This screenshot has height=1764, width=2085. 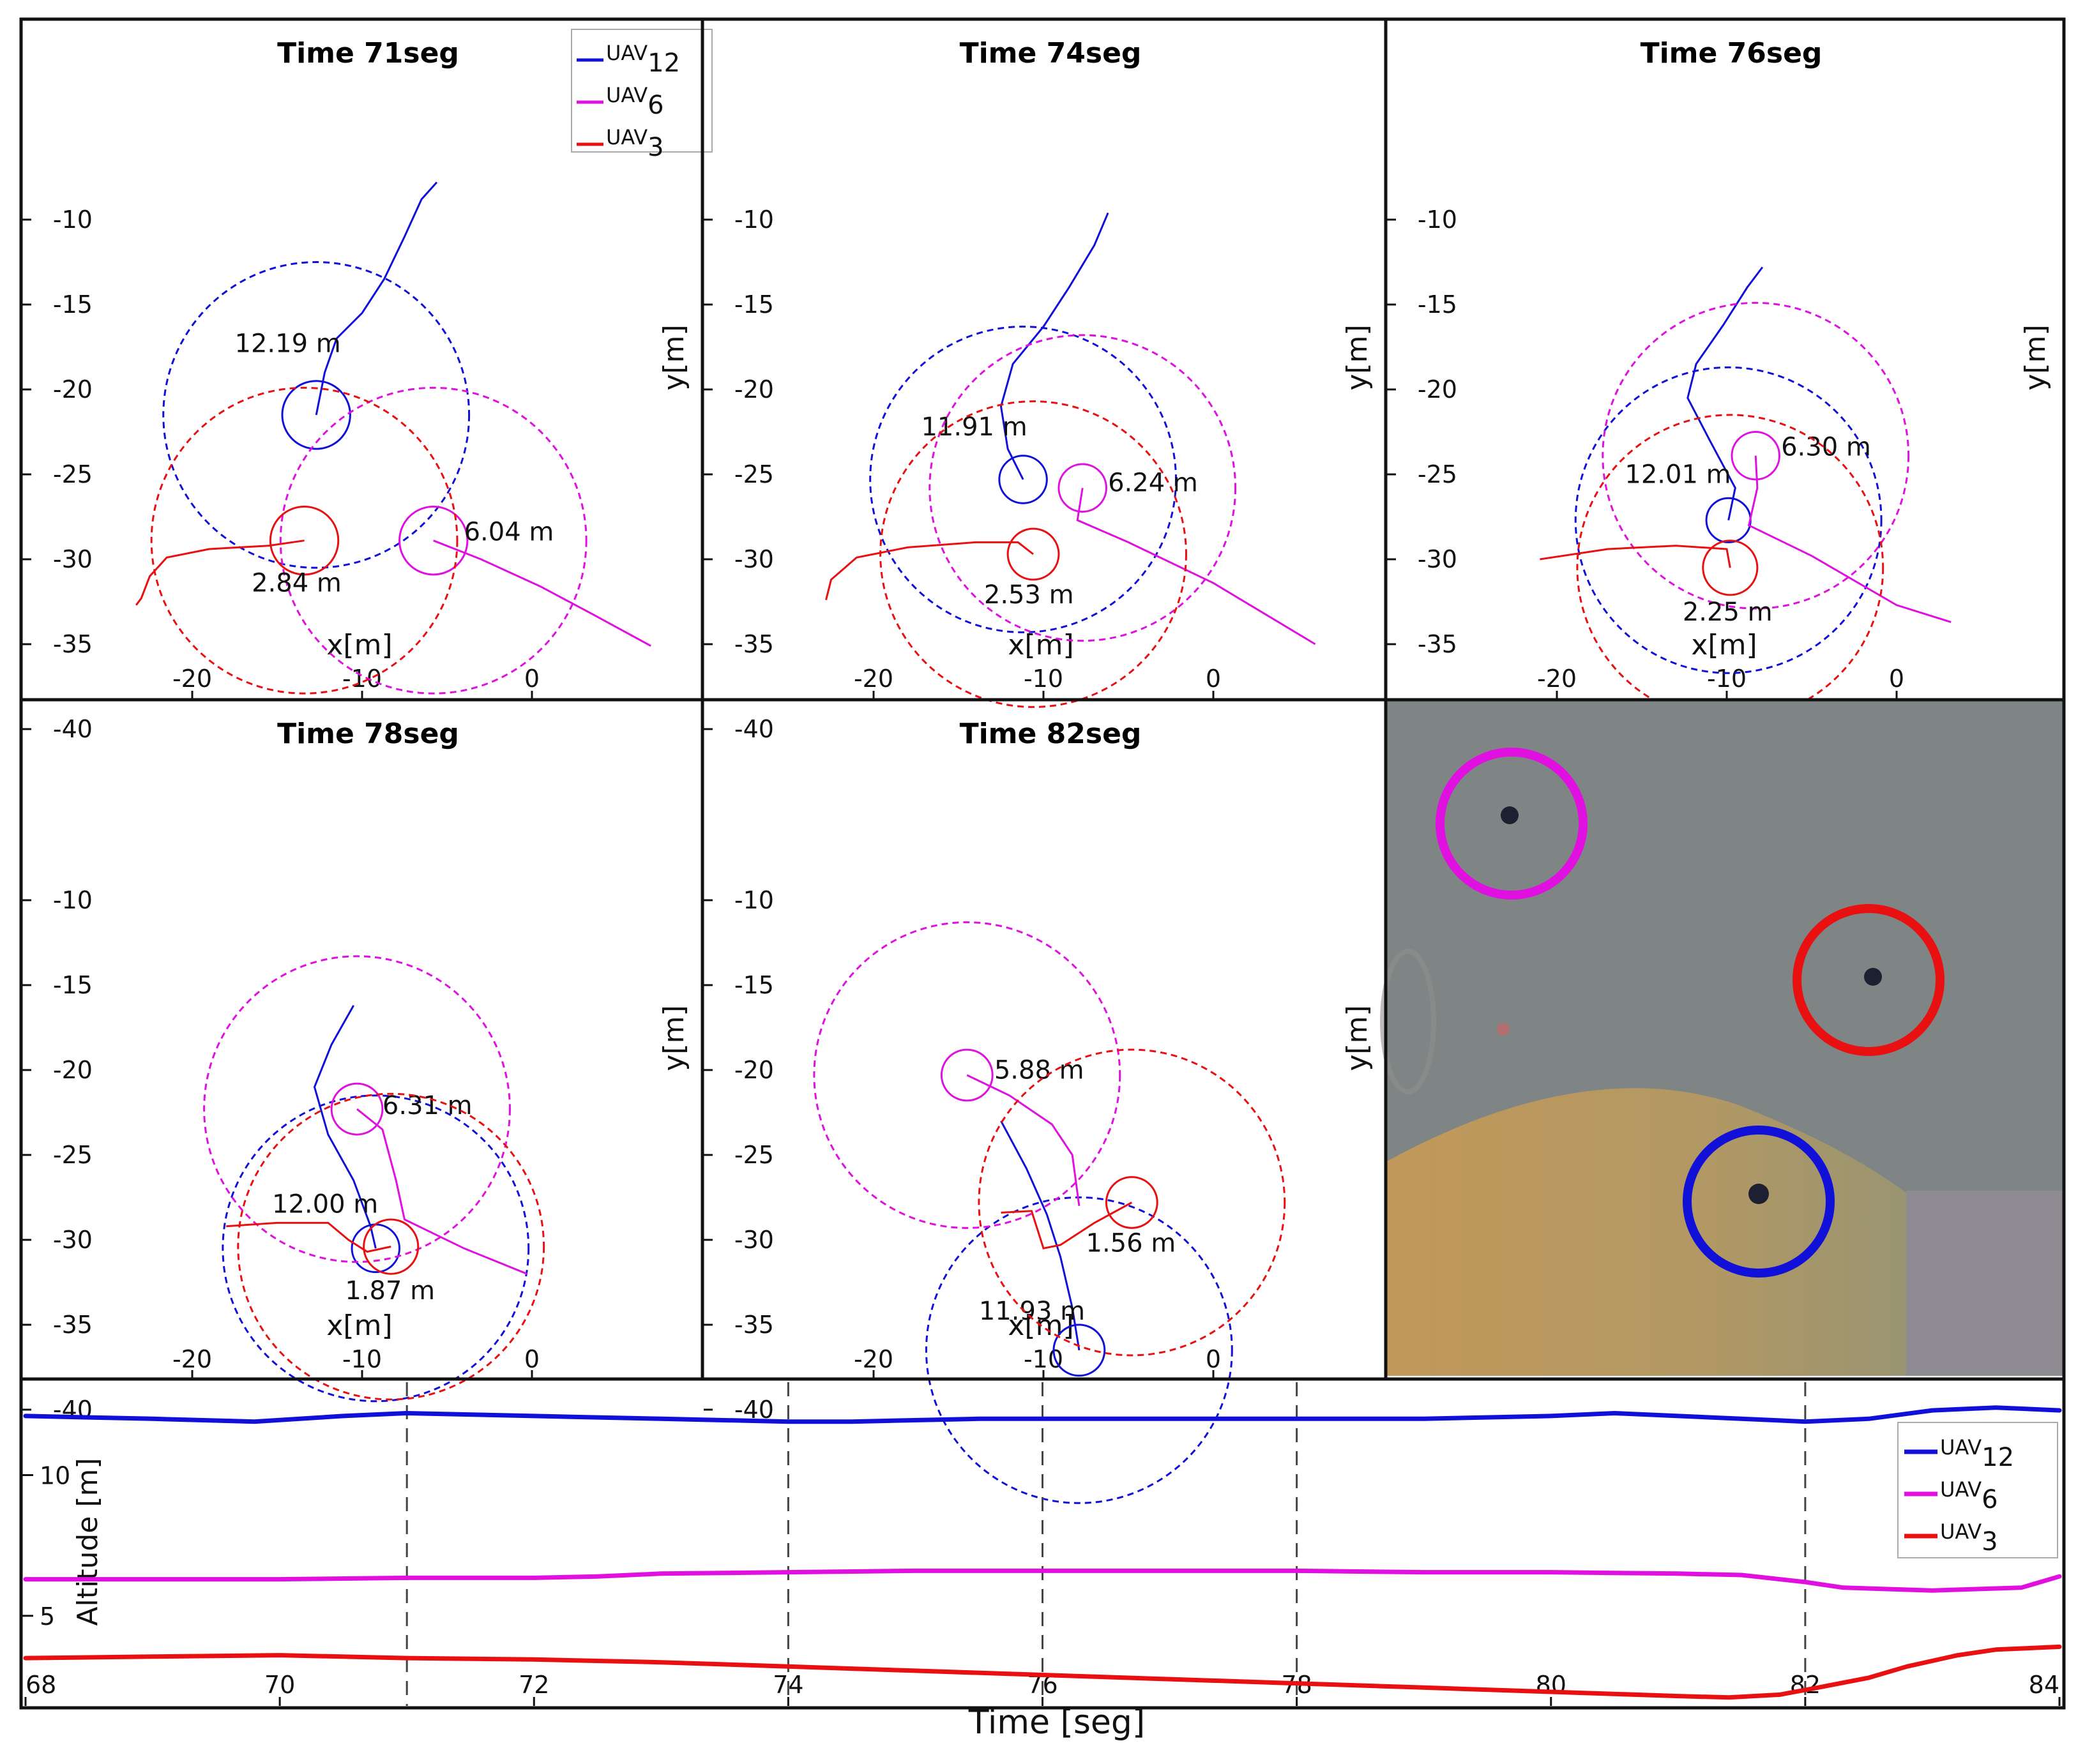 What do you see at coordinates (1042, 1672) in the screenshot?
I see `uav3-altitude-line` at bounding box center [1042, 1672].